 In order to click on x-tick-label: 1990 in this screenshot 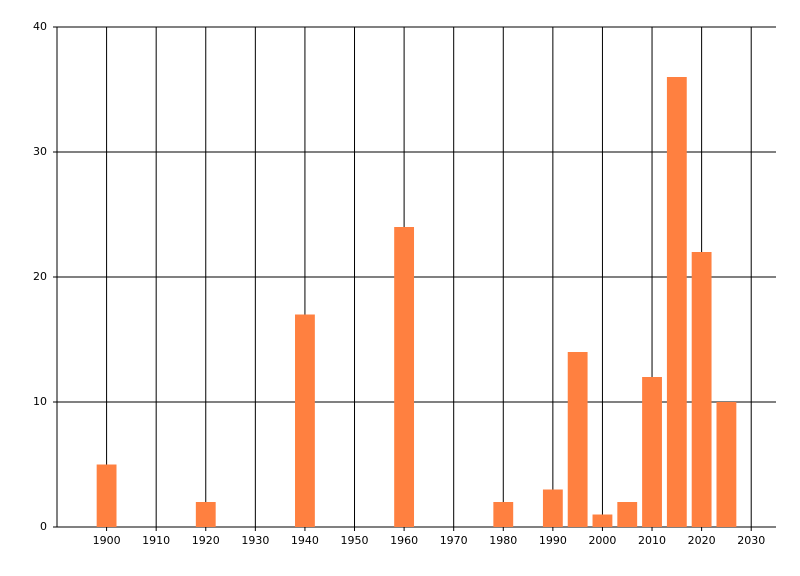, I will do `click(553, 540)`.